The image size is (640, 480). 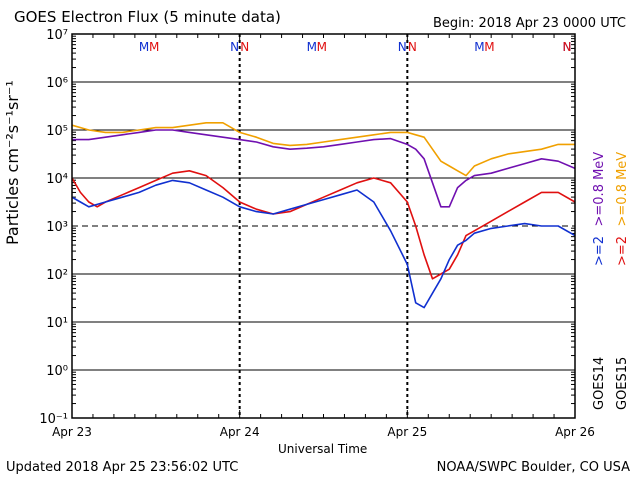 I want to click on y-tick-label: 10⁰, so click(x=57, y=371).